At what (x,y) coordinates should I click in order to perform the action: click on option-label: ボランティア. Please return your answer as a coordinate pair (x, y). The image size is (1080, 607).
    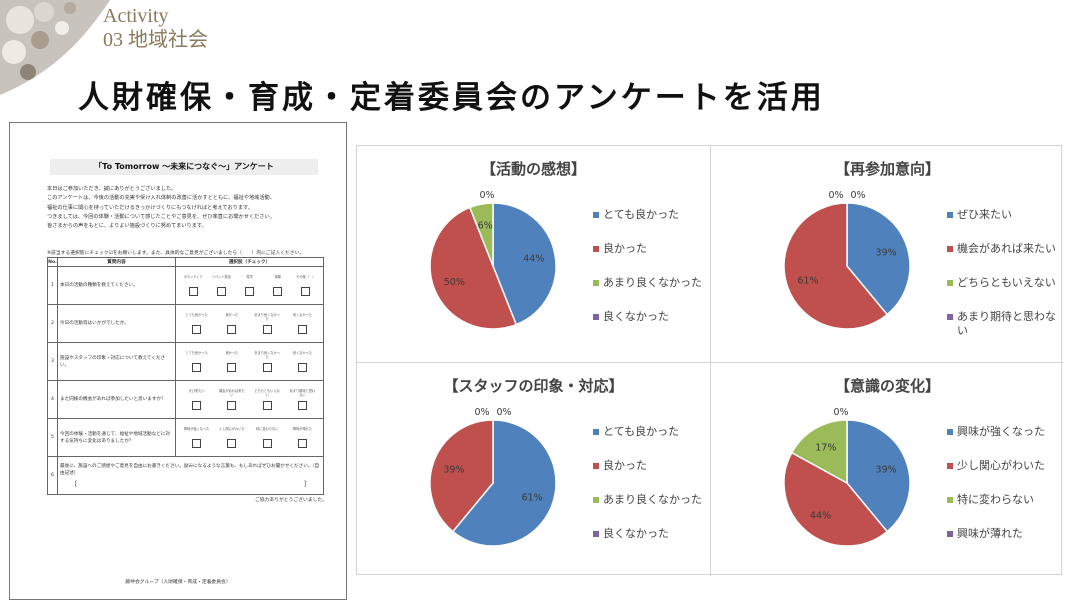
    Looking at the image, I should click on (193, 277).